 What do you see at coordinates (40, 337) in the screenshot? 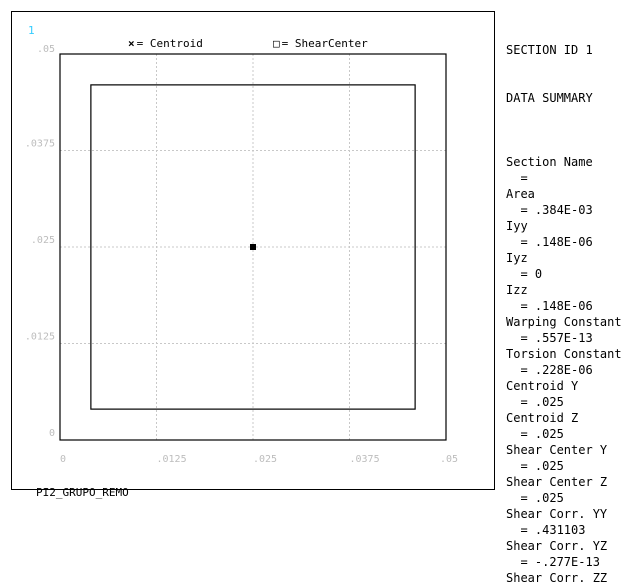
I see `y-tick-label: .0125` at bounding box center [40, 337].